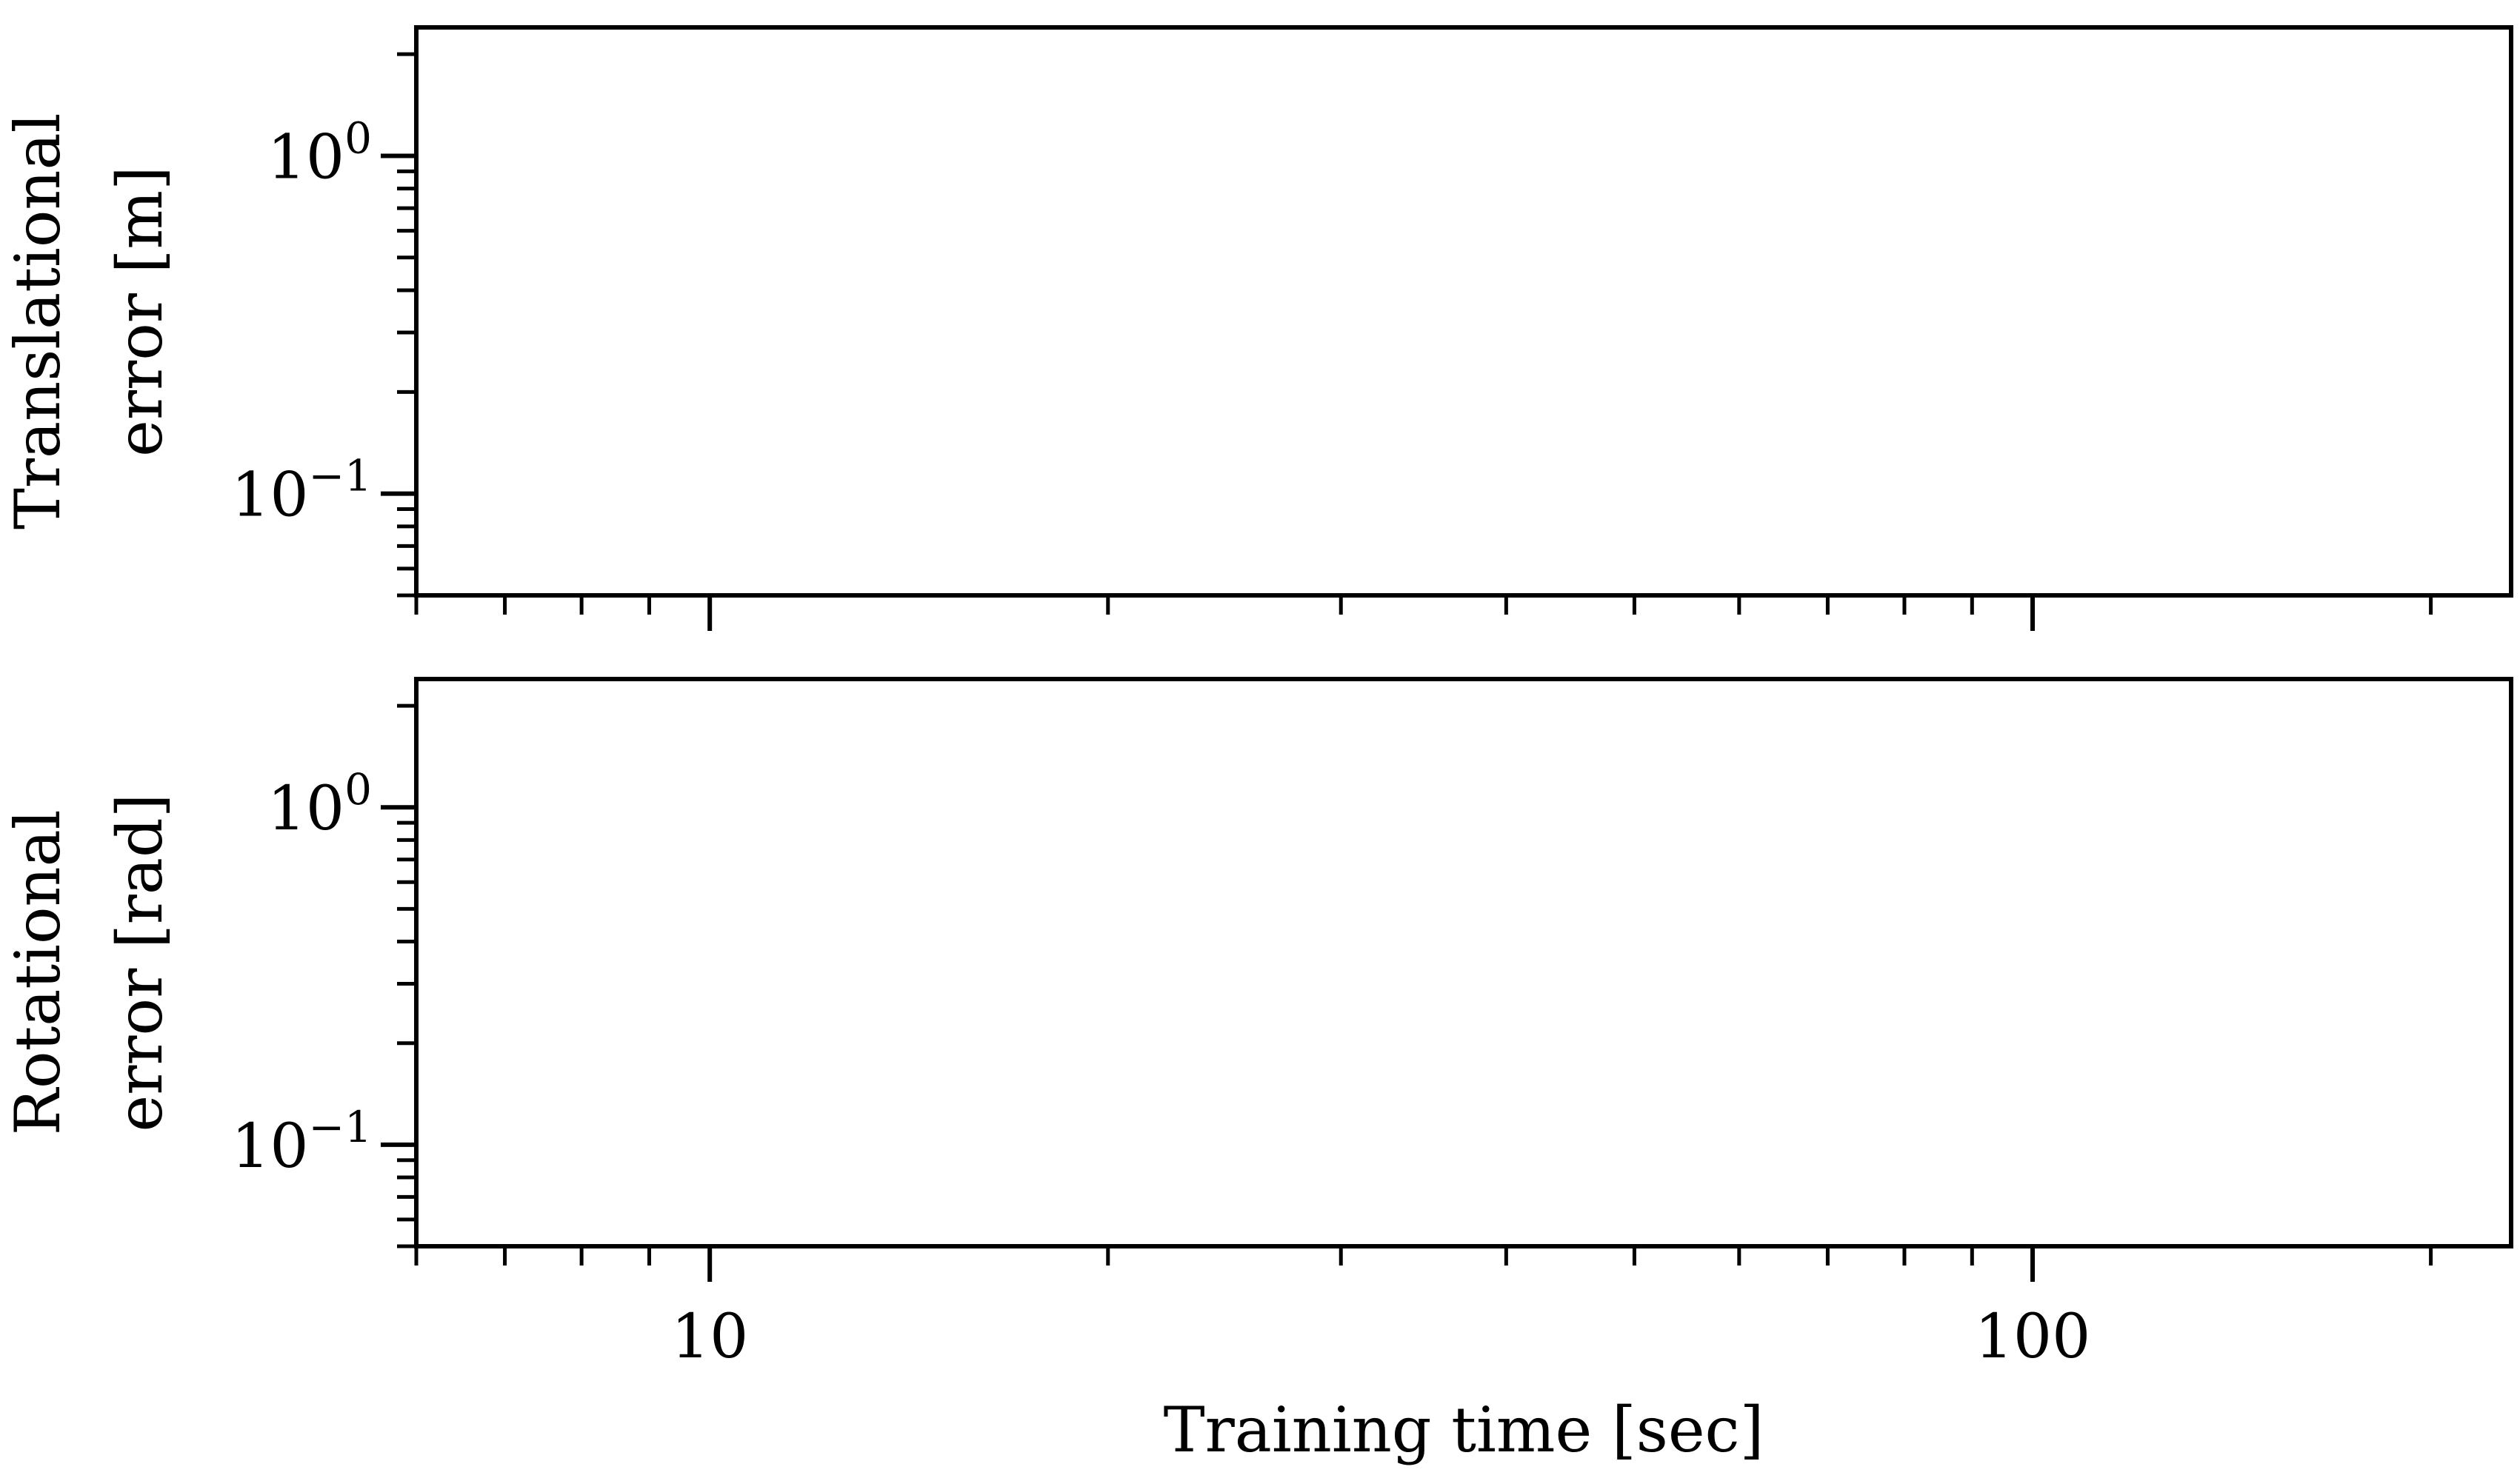  I want to click on xtick-label-10: 10, so click(709, 1337).